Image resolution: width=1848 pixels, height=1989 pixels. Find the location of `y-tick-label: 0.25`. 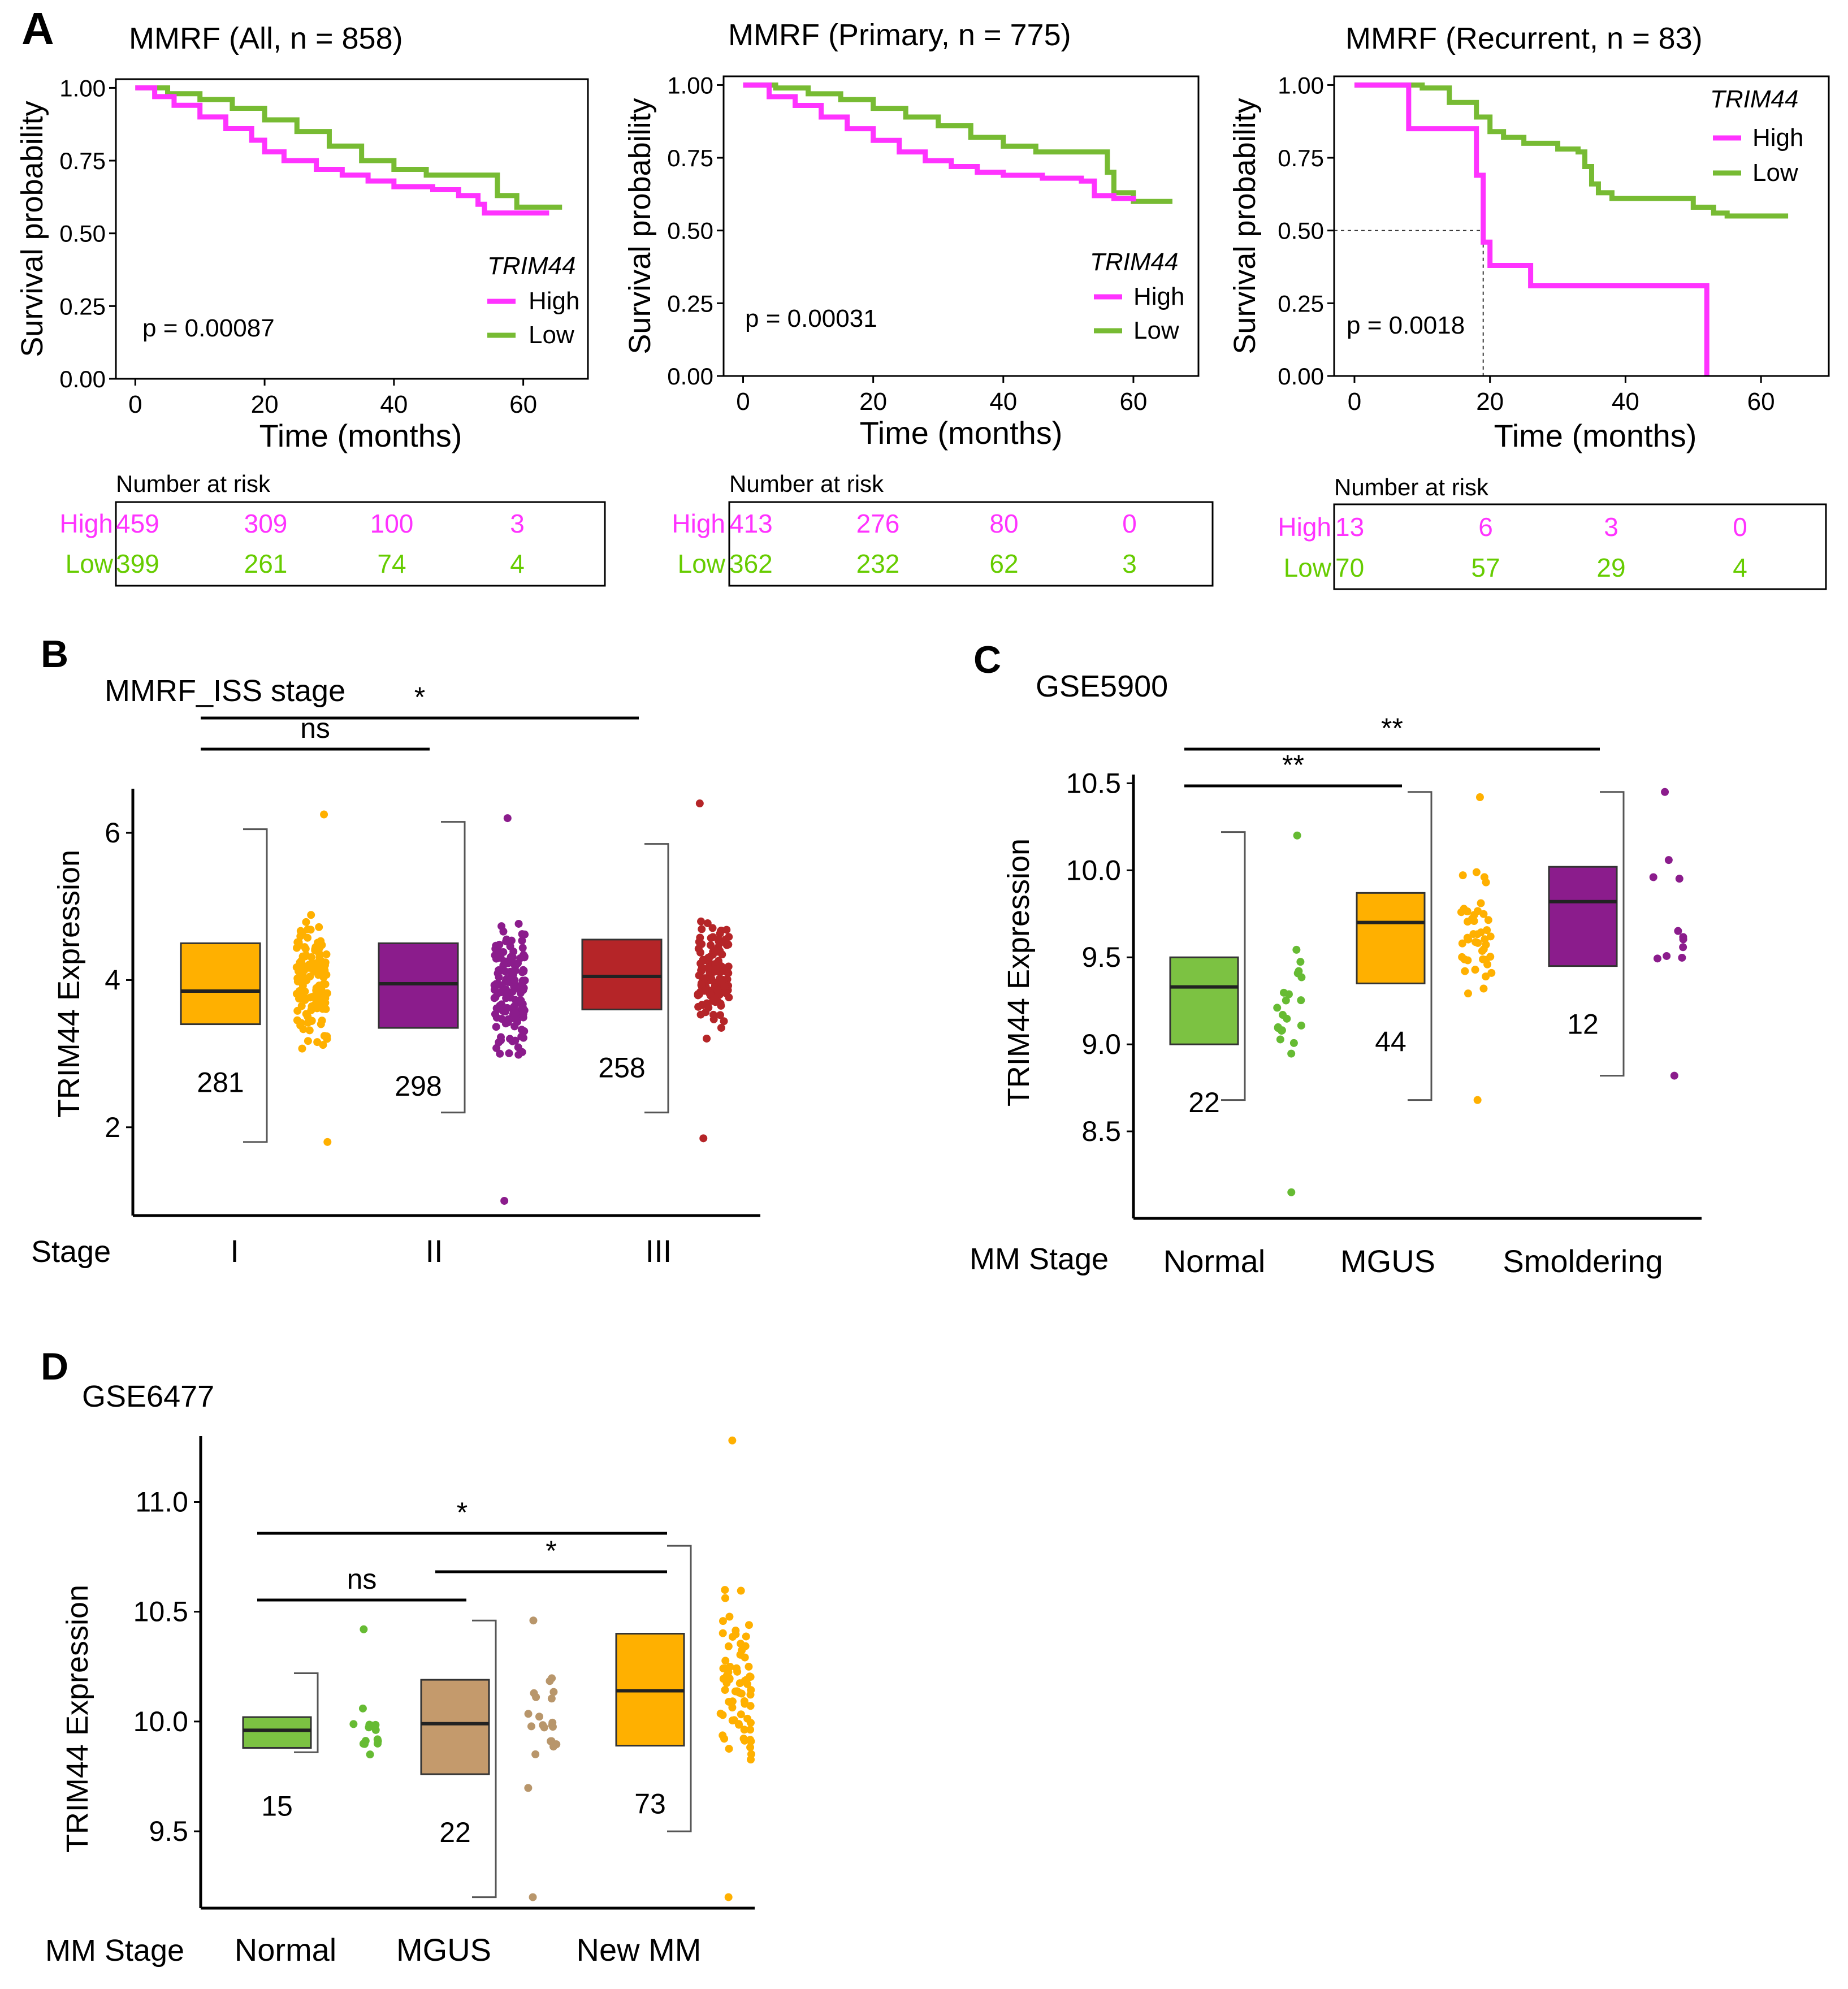

y-tick-label: 0.25 is located at coordinates (1301, 303).